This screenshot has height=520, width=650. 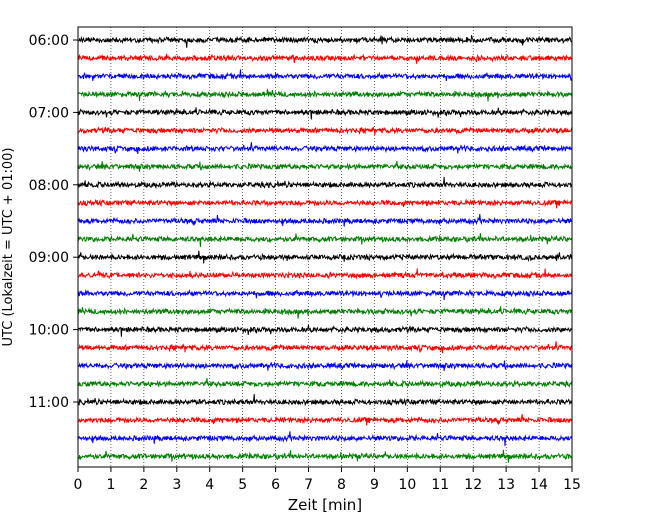 I want to click on trace-10:45, so click(x=325, y=383).